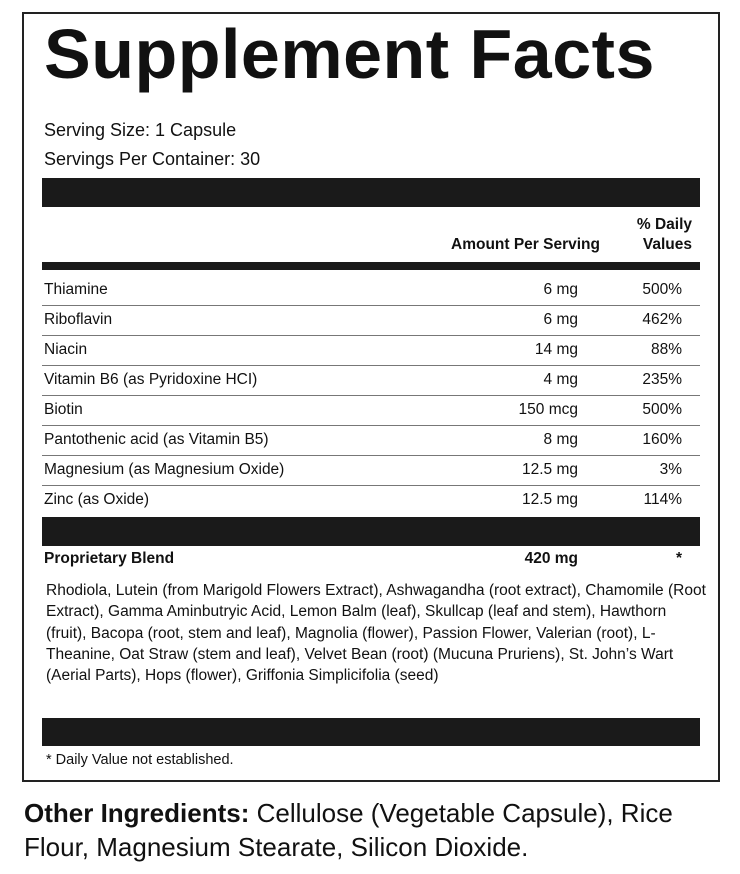 Image resolution: width=740 pixels, height=874 pixels. What do you see at coordinates (525, 244) in the screenshot?
I see `amount-header: Amount Per Serving` at bounding box center [525, 244].